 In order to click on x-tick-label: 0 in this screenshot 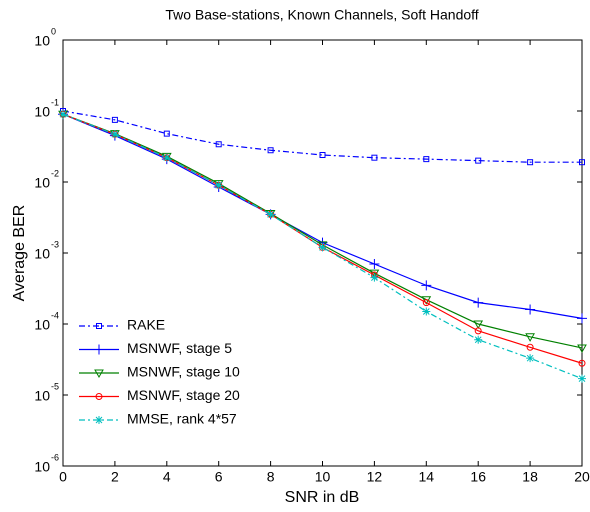, I will do `click(63, 477)`.